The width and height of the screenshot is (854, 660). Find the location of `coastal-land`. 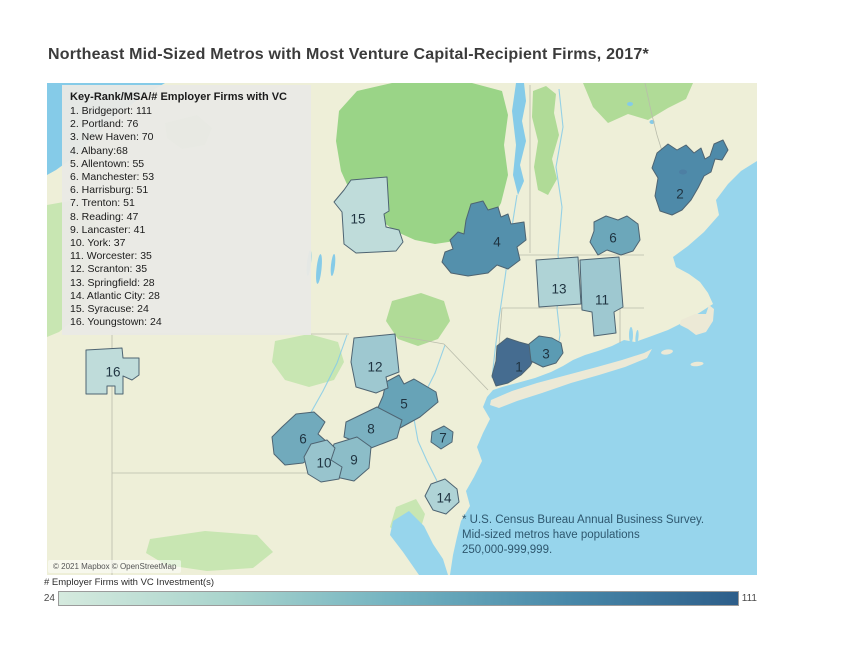

coastal-land is located at coordinates (602, 356).